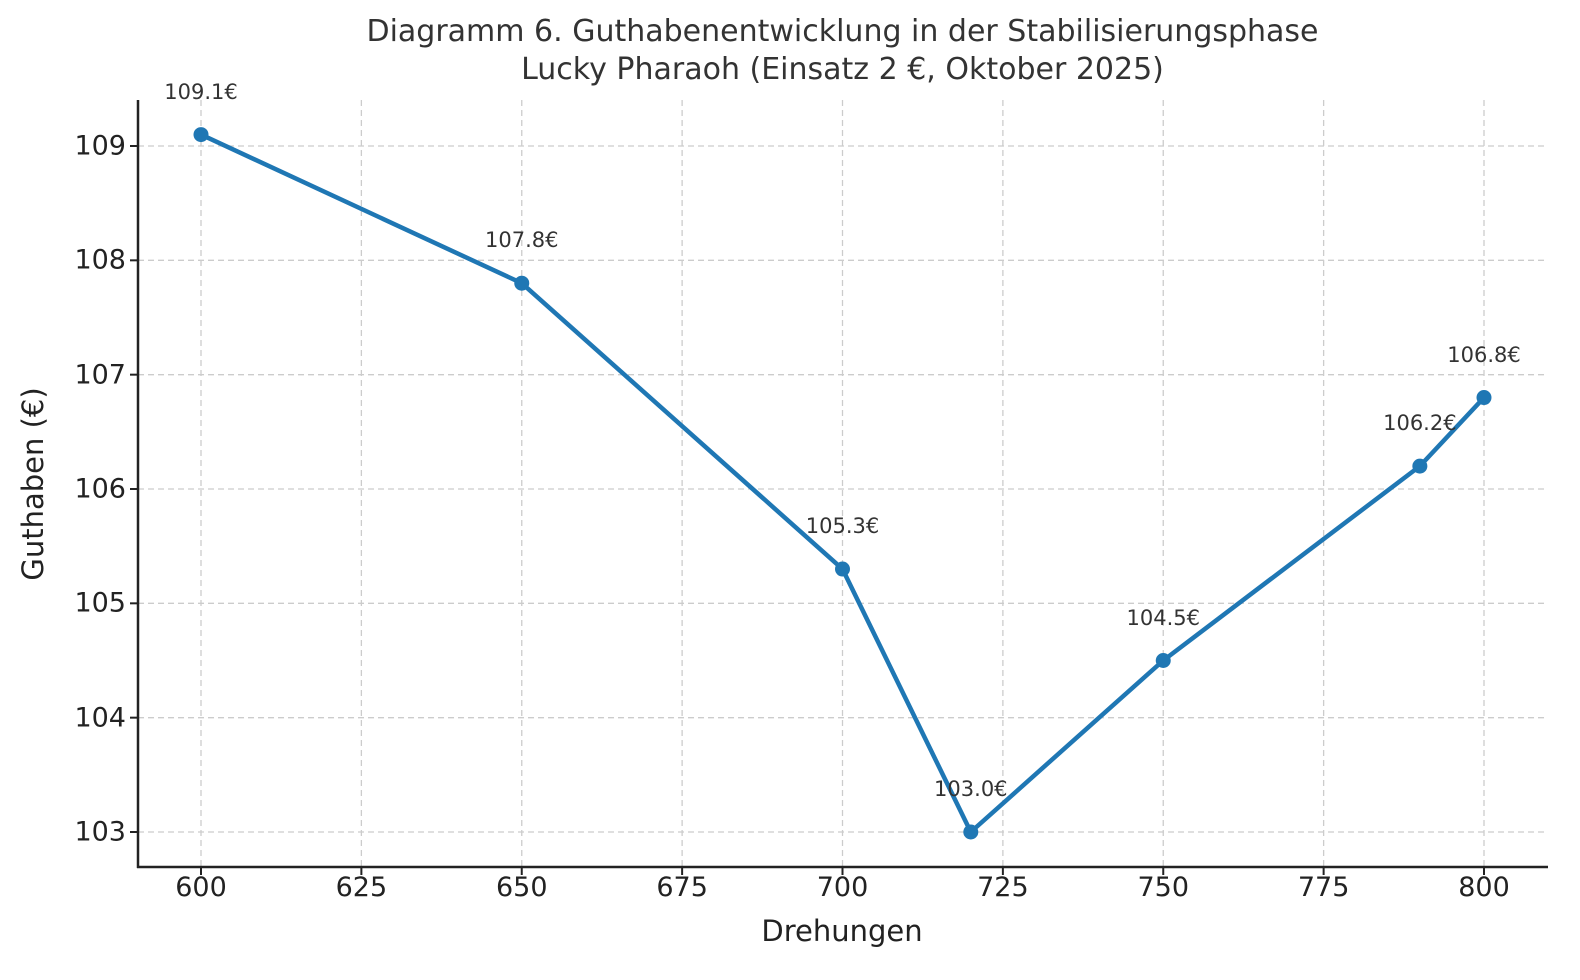 The image size is (1580, 980). Describe the element at coordinates (33, 484) in the screenshot. I see `y-axis-label: Guthaben (€)` at that location.